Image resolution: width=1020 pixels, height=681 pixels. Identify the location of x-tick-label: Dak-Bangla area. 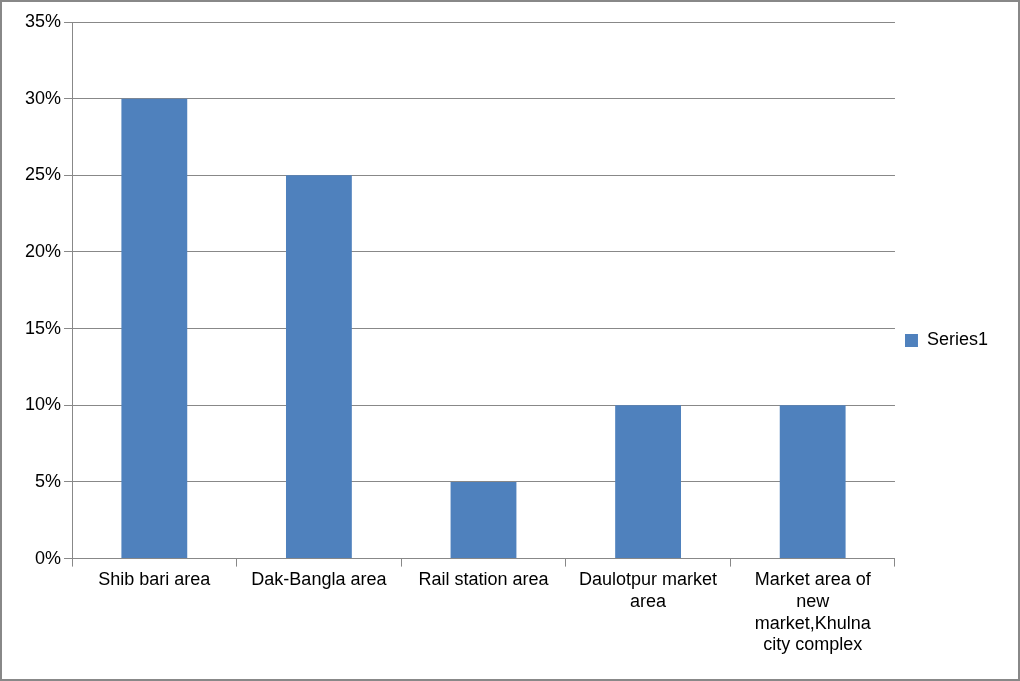
(319, 579).